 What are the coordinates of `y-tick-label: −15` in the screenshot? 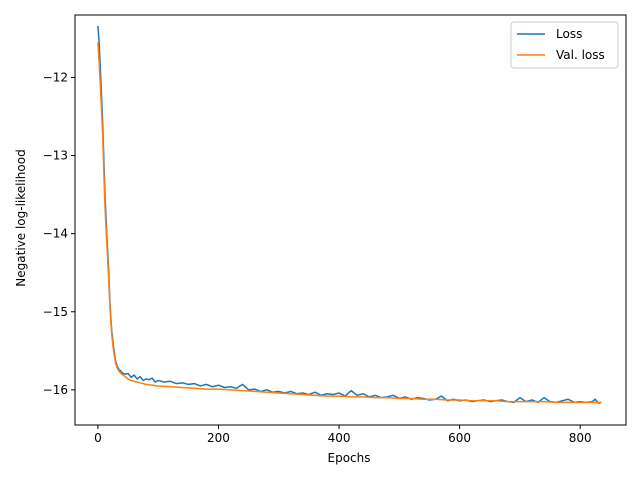 It's located at (55, 312).